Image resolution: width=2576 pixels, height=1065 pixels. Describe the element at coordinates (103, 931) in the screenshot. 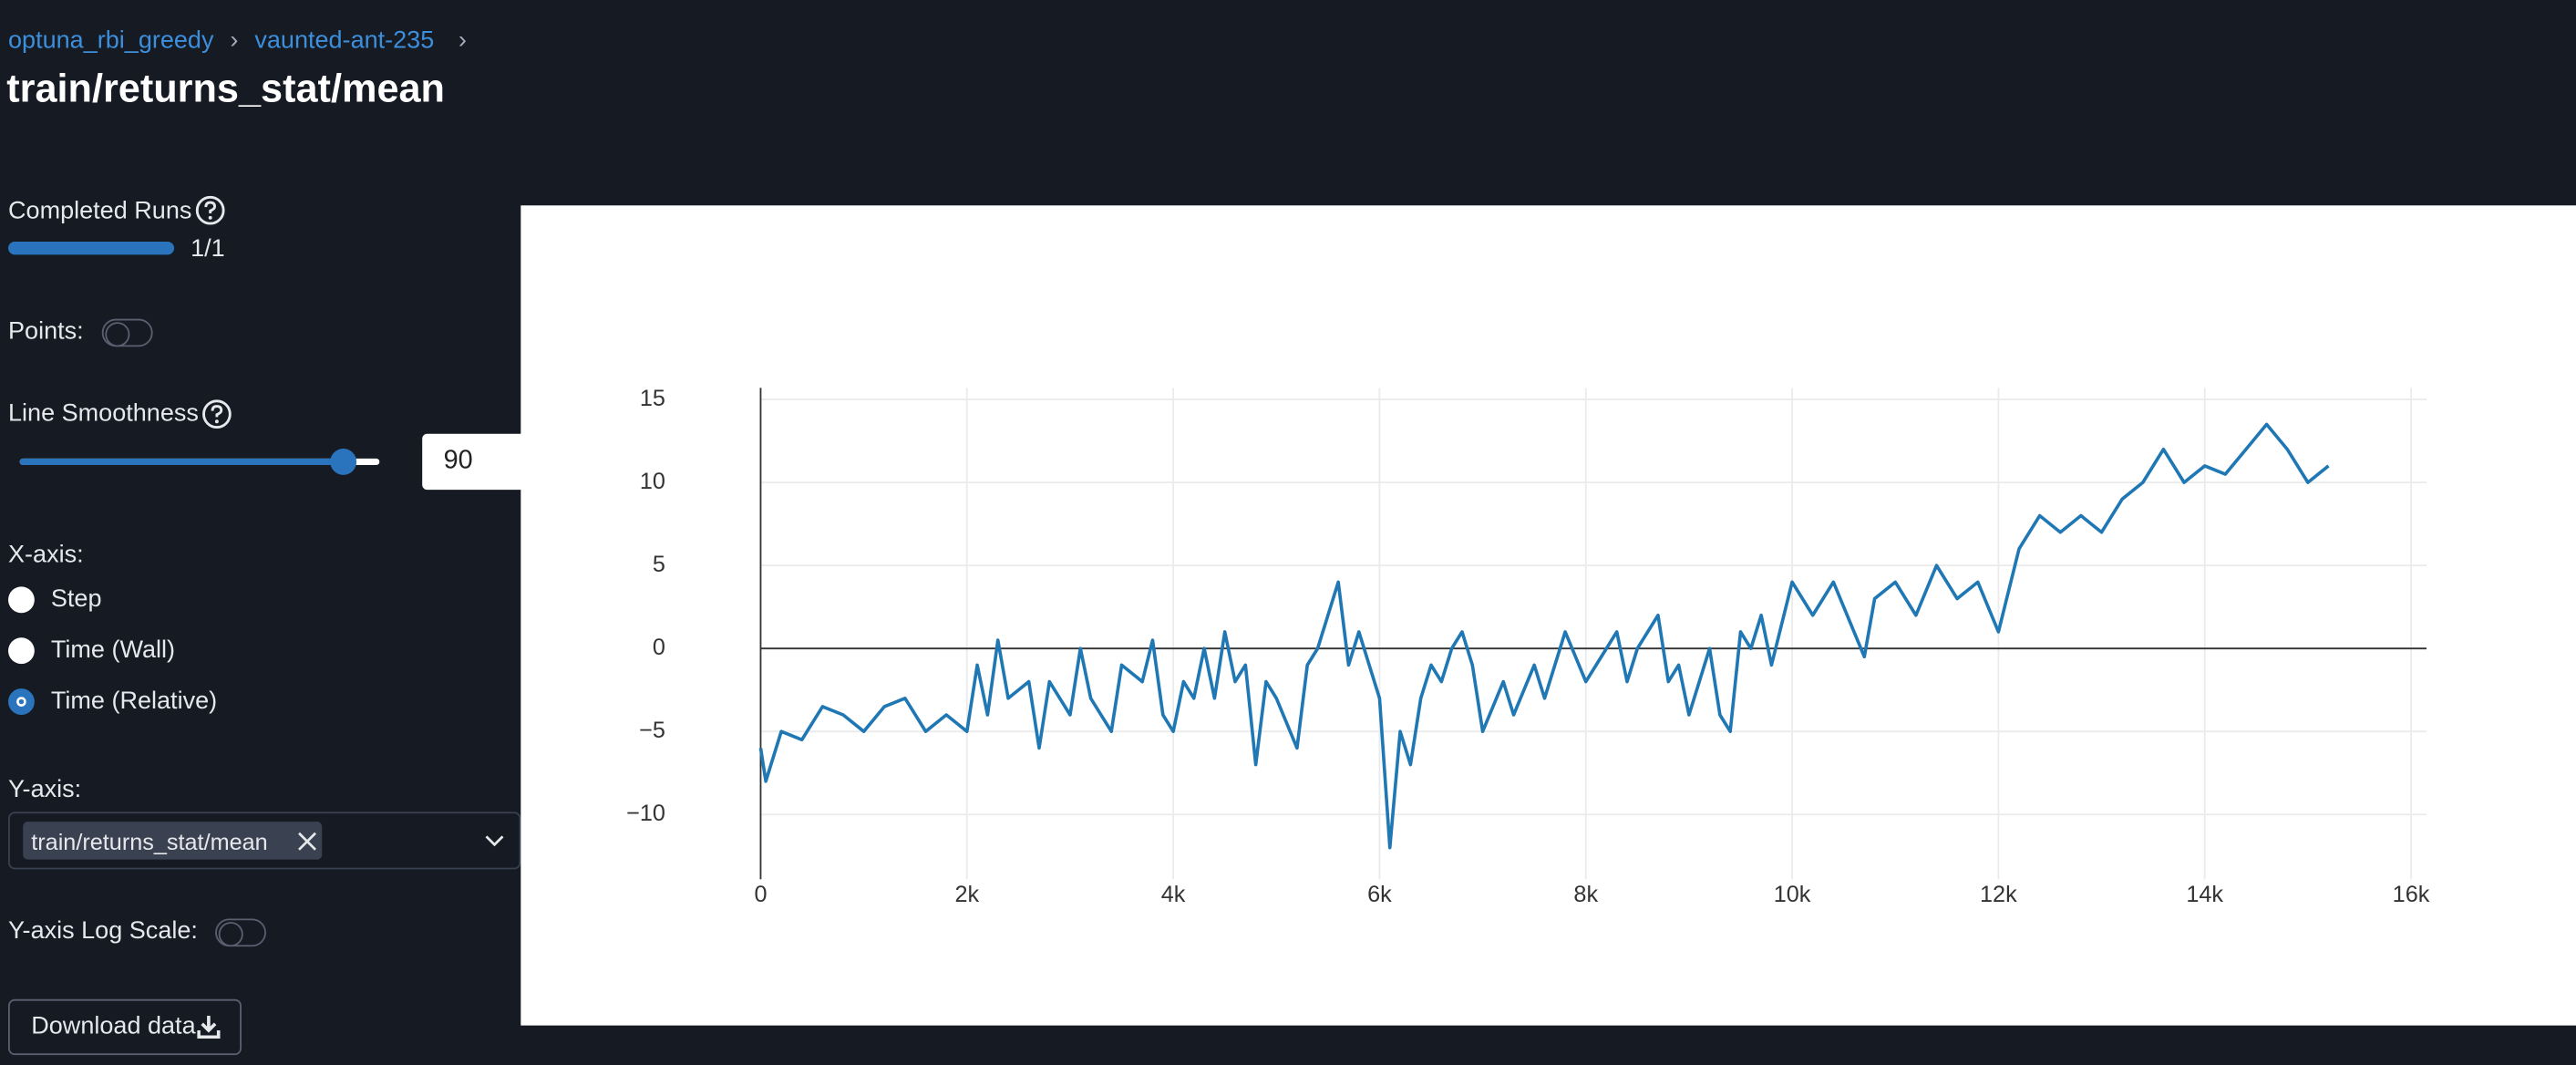

I see `label: Y-axis Log Scale:` at that location.